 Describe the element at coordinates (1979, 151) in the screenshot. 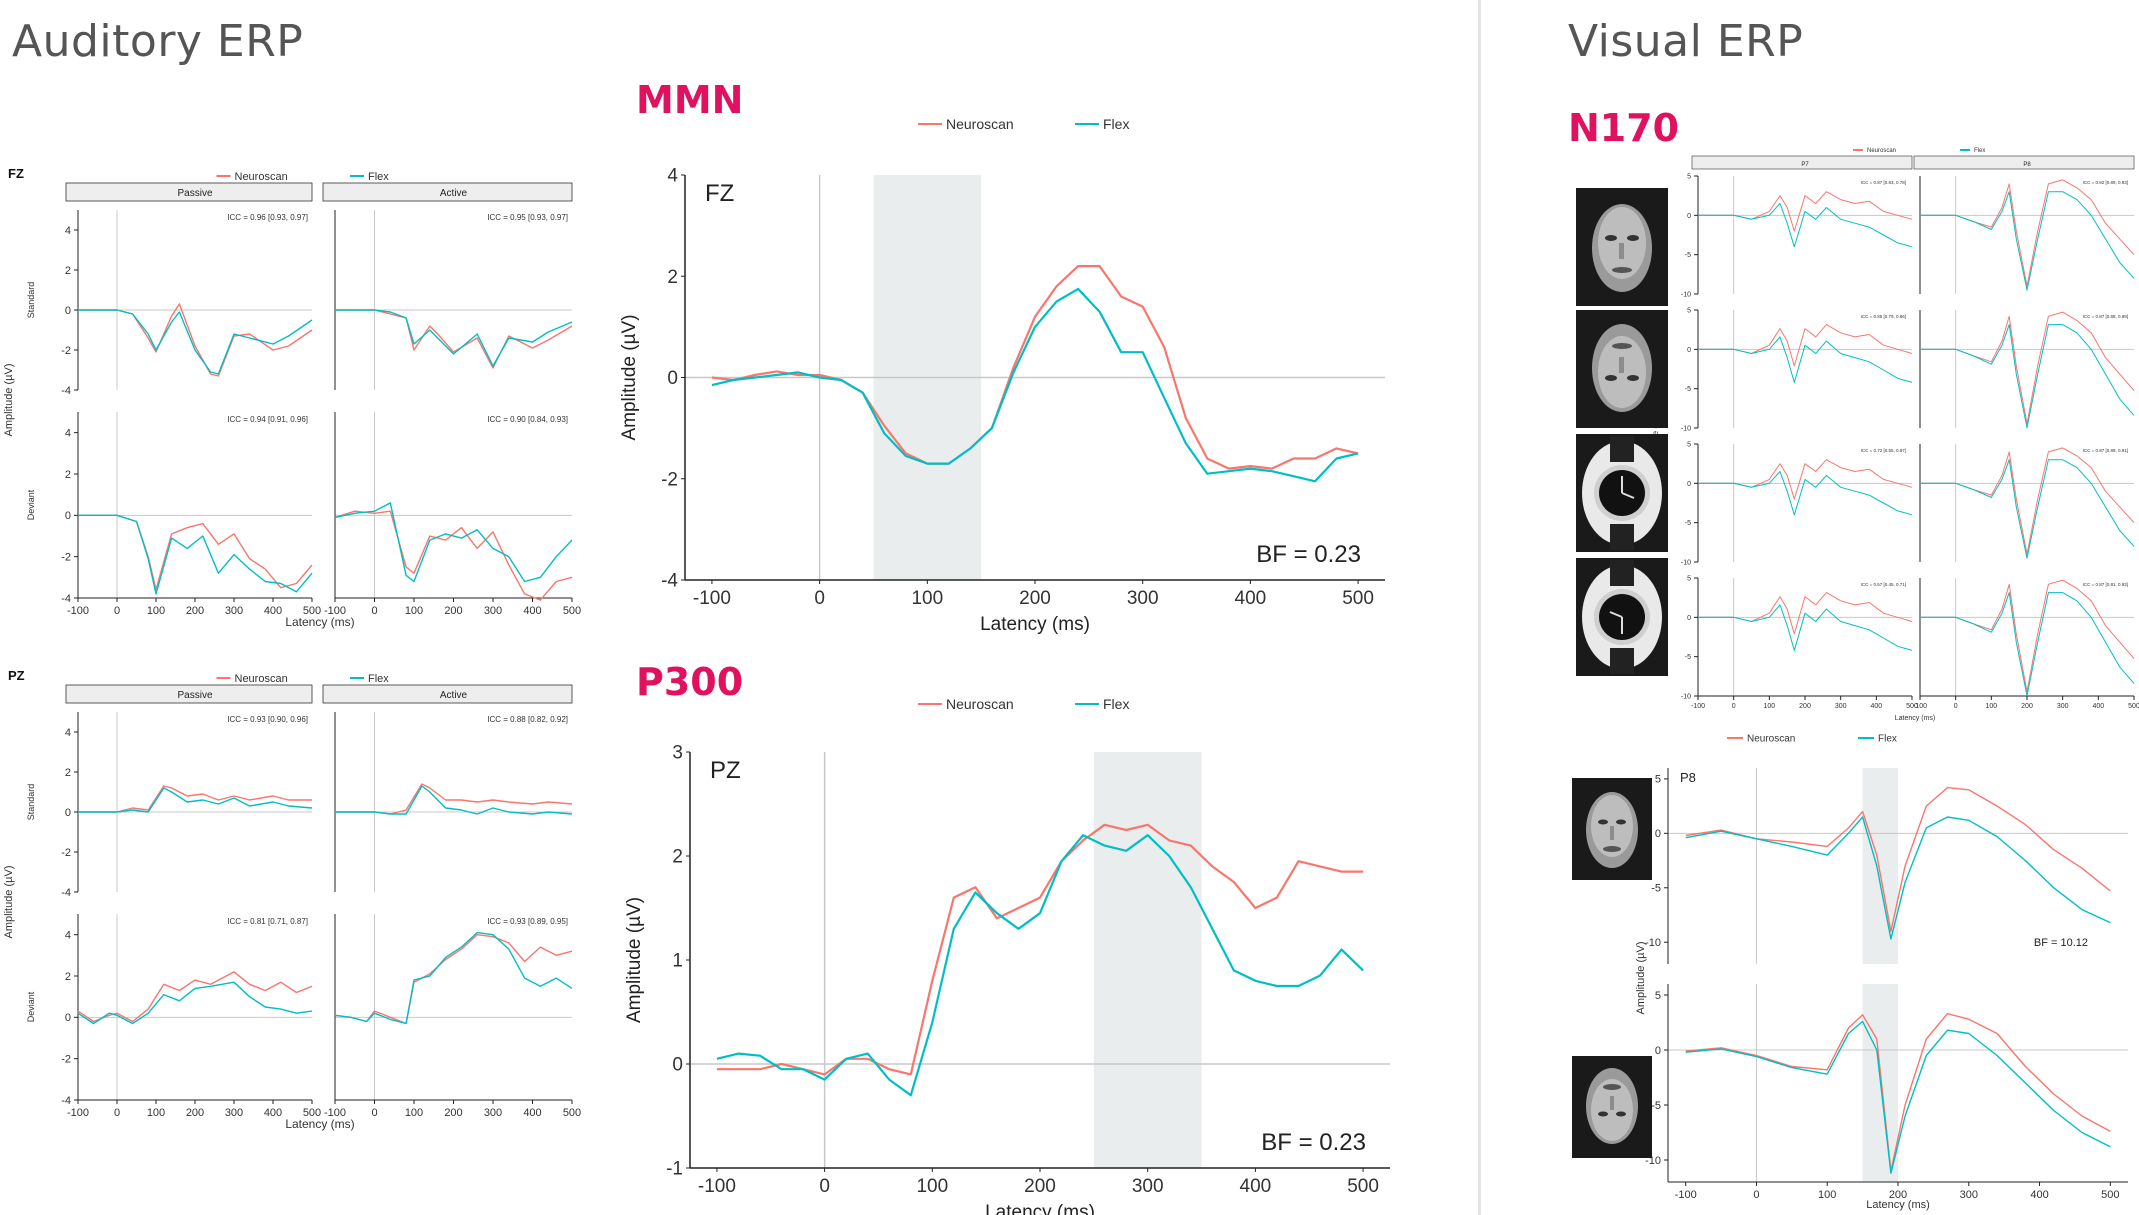

I see `legend-flex-label: Flex` at that location.